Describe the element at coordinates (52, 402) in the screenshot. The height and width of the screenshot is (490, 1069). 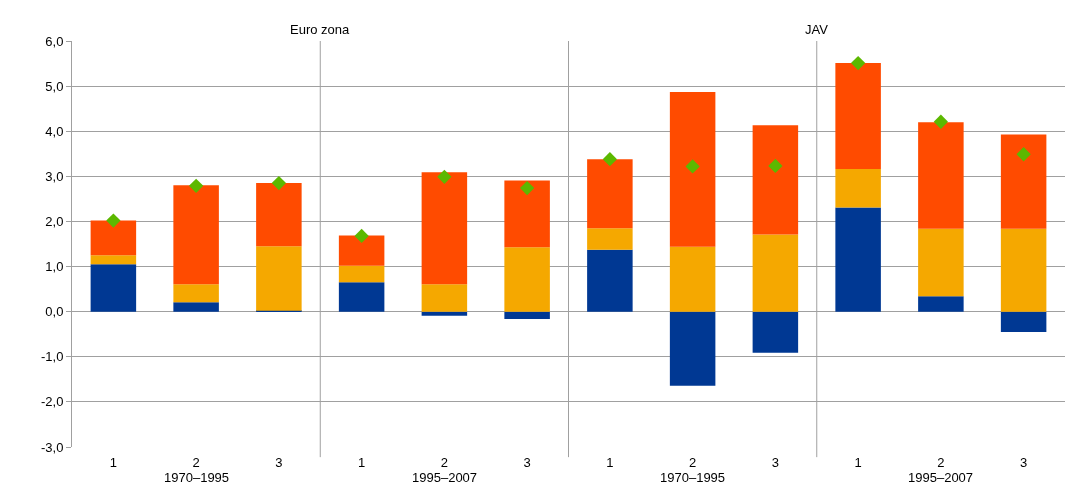
I see `y-tick-label: -2,0` at that location.